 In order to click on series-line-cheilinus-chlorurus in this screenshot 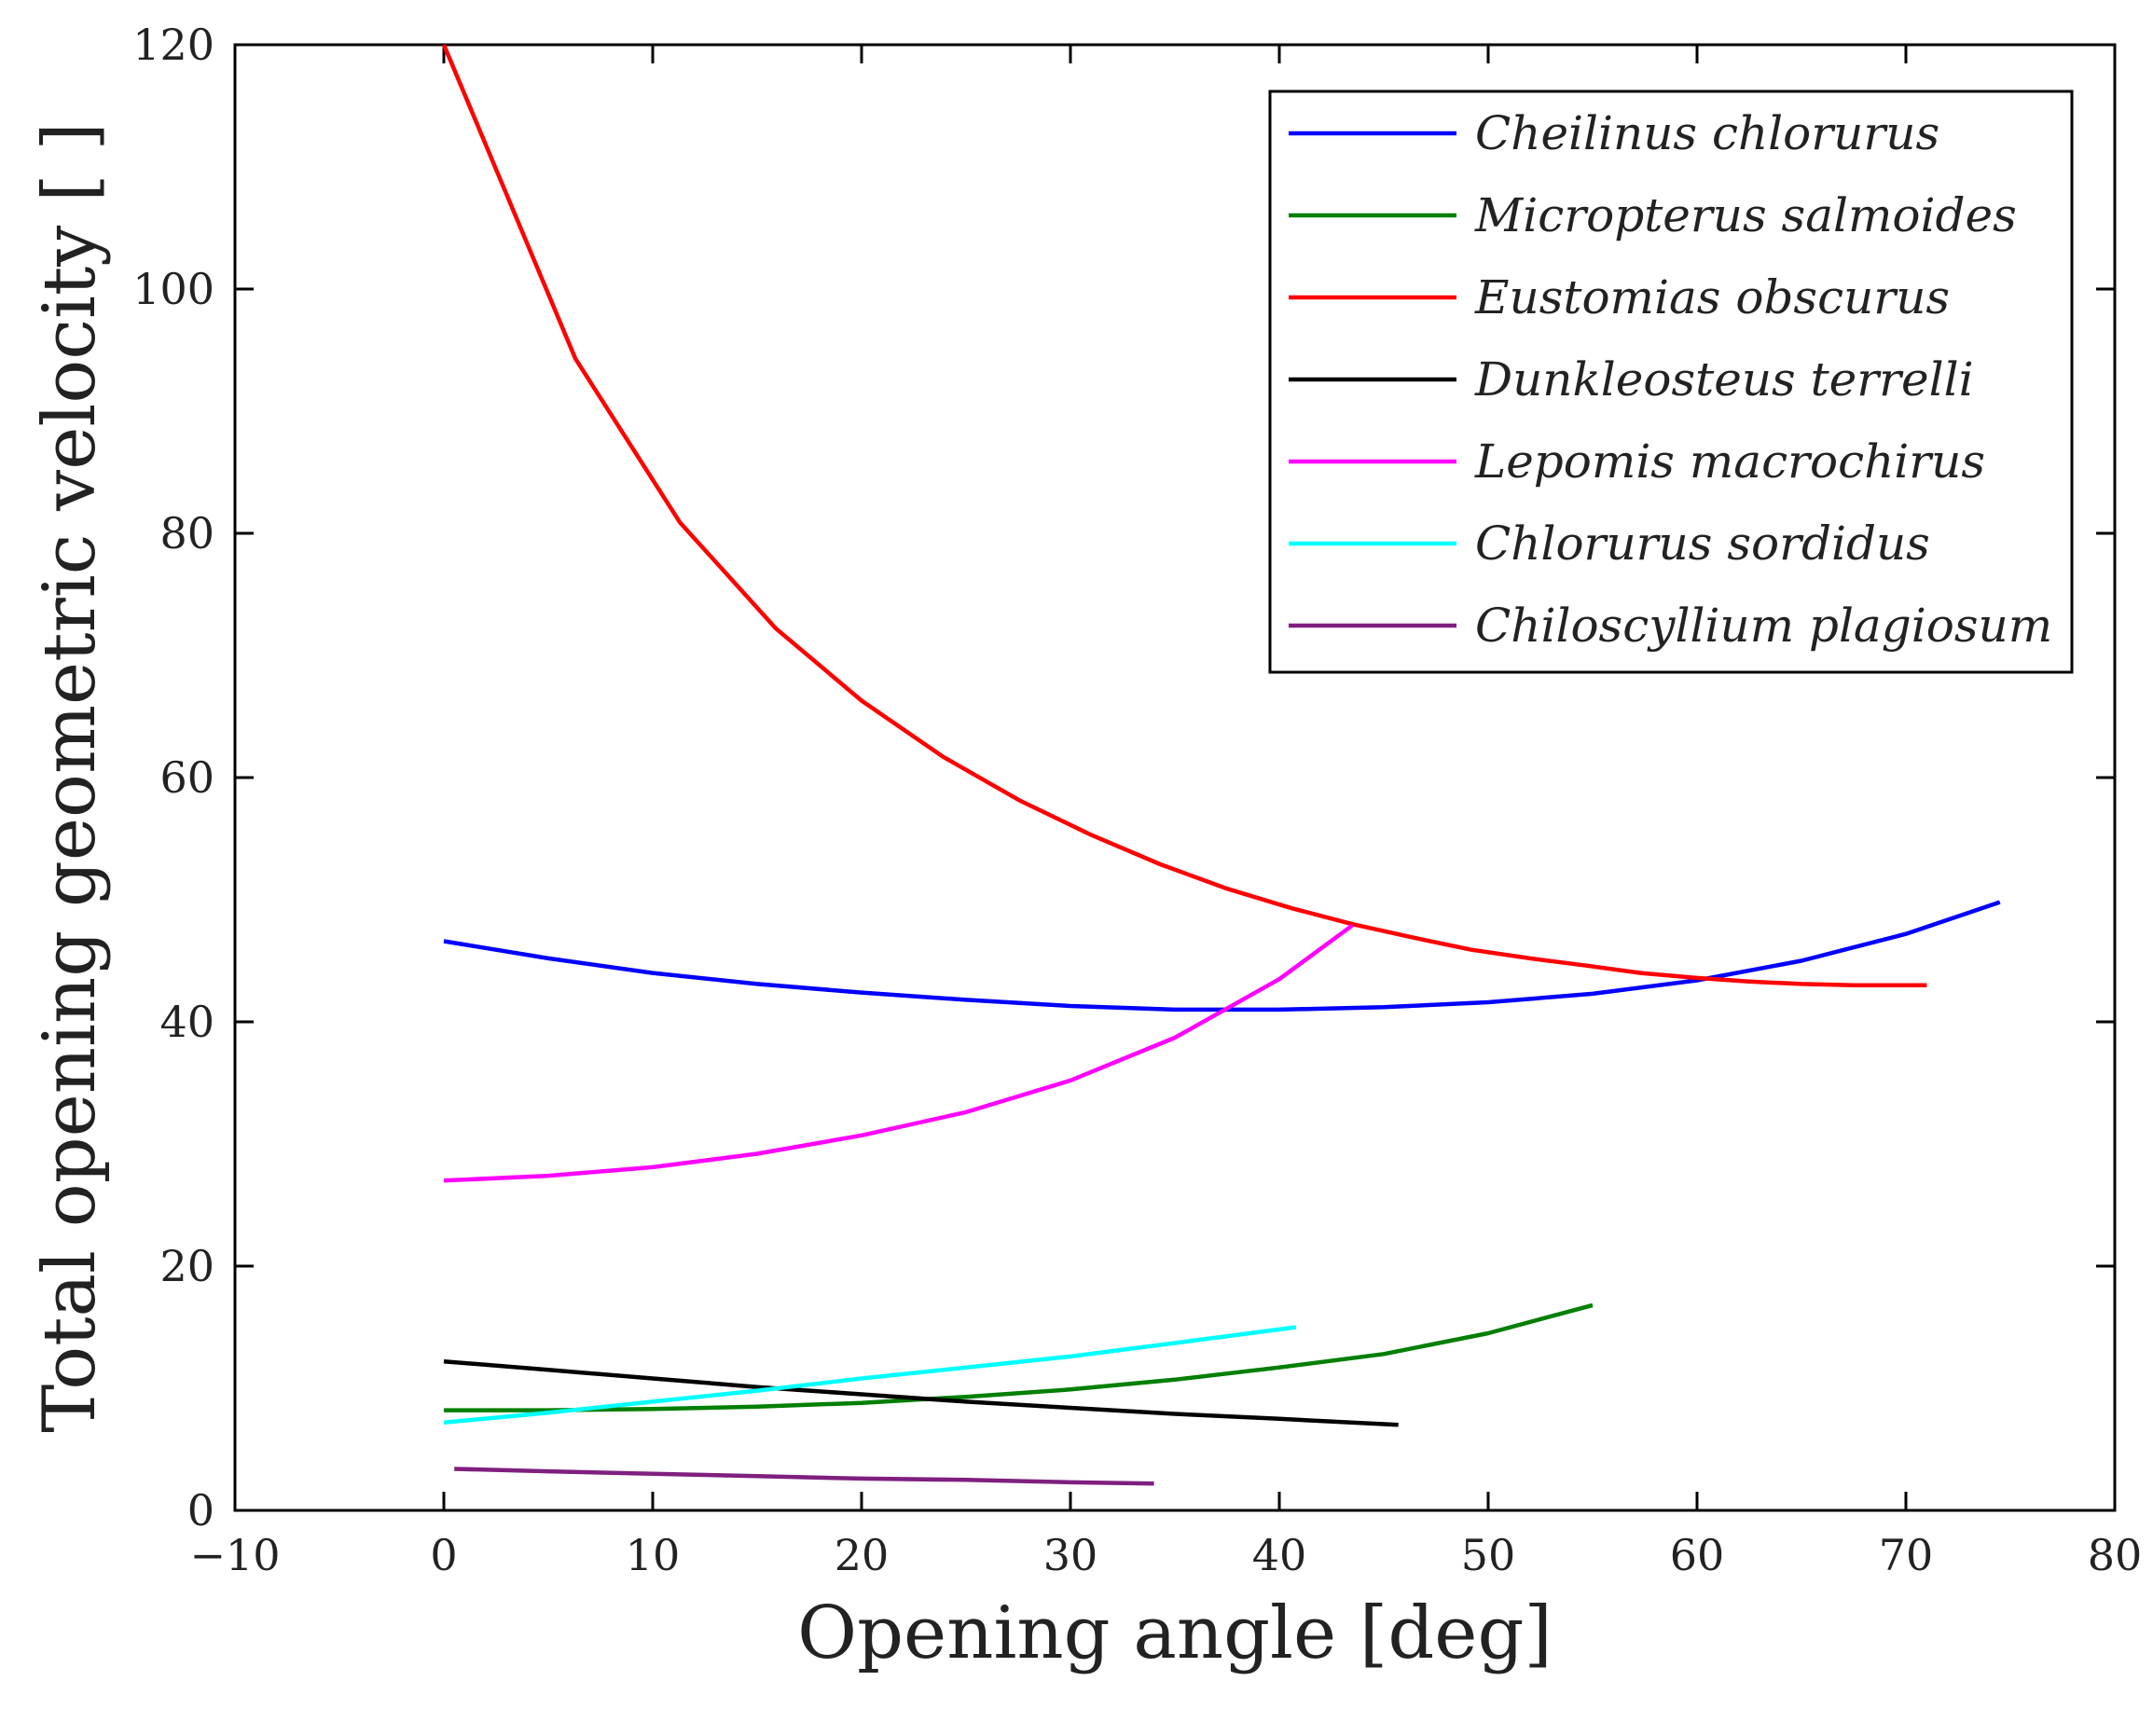, I will do `click(1222, 956)`.